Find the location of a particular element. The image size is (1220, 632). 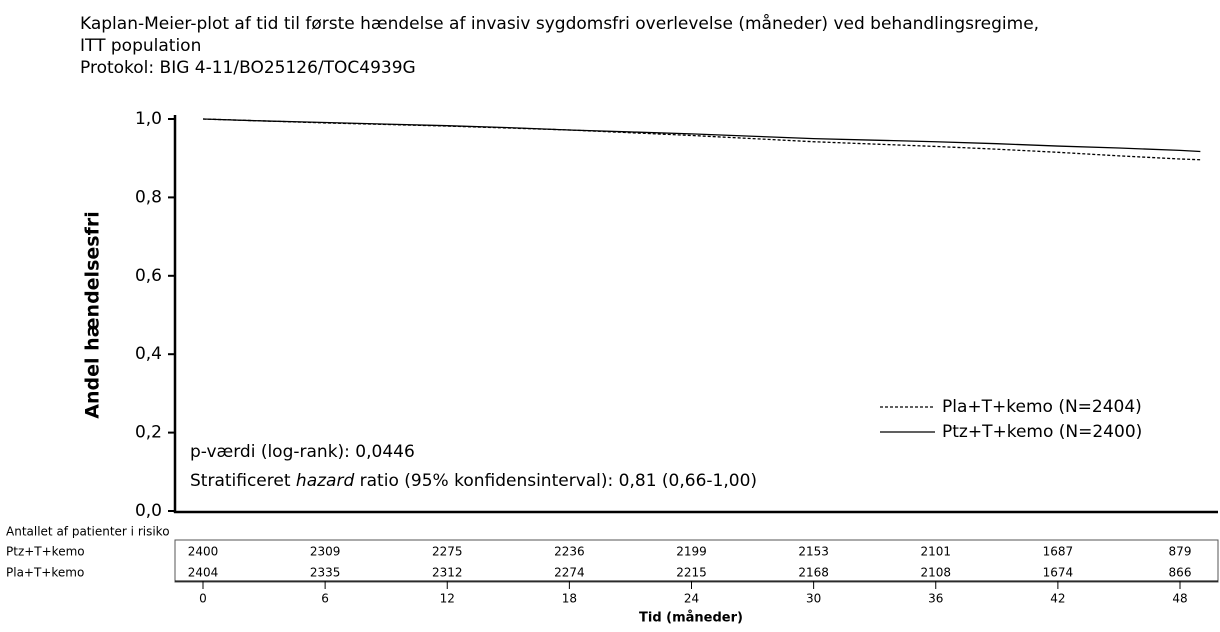

x-tick-label: 0 is located at coordinates (203, 599).